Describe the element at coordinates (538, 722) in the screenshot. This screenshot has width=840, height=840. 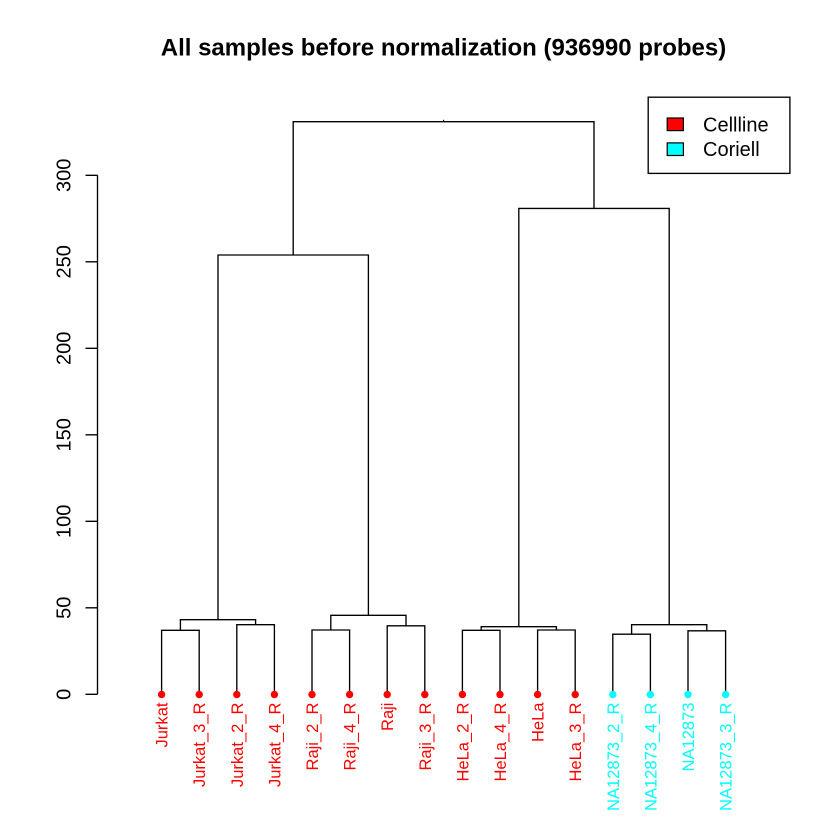
I see `svg-text: HeLa` at that location.